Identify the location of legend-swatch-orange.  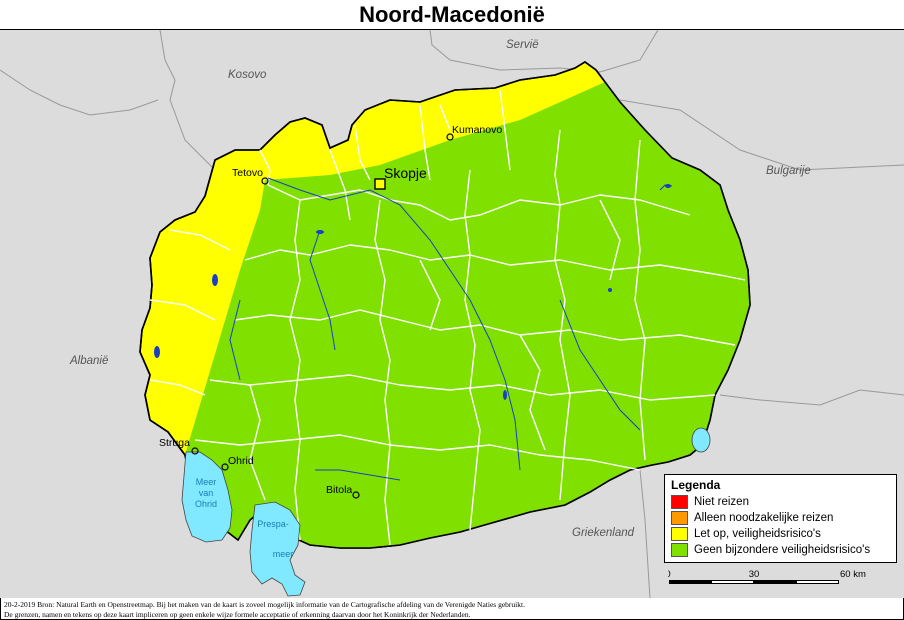
(679, 518).